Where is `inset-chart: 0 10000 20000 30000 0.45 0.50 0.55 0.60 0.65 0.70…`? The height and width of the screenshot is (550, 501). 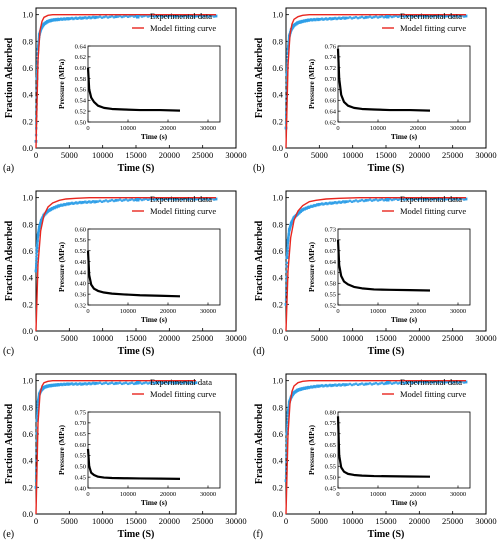 inset-chart: 0 10000 20000 30000 0.45 0.50 0.55 0.60 0.65 0.70… is located at coordinates (389, 458).